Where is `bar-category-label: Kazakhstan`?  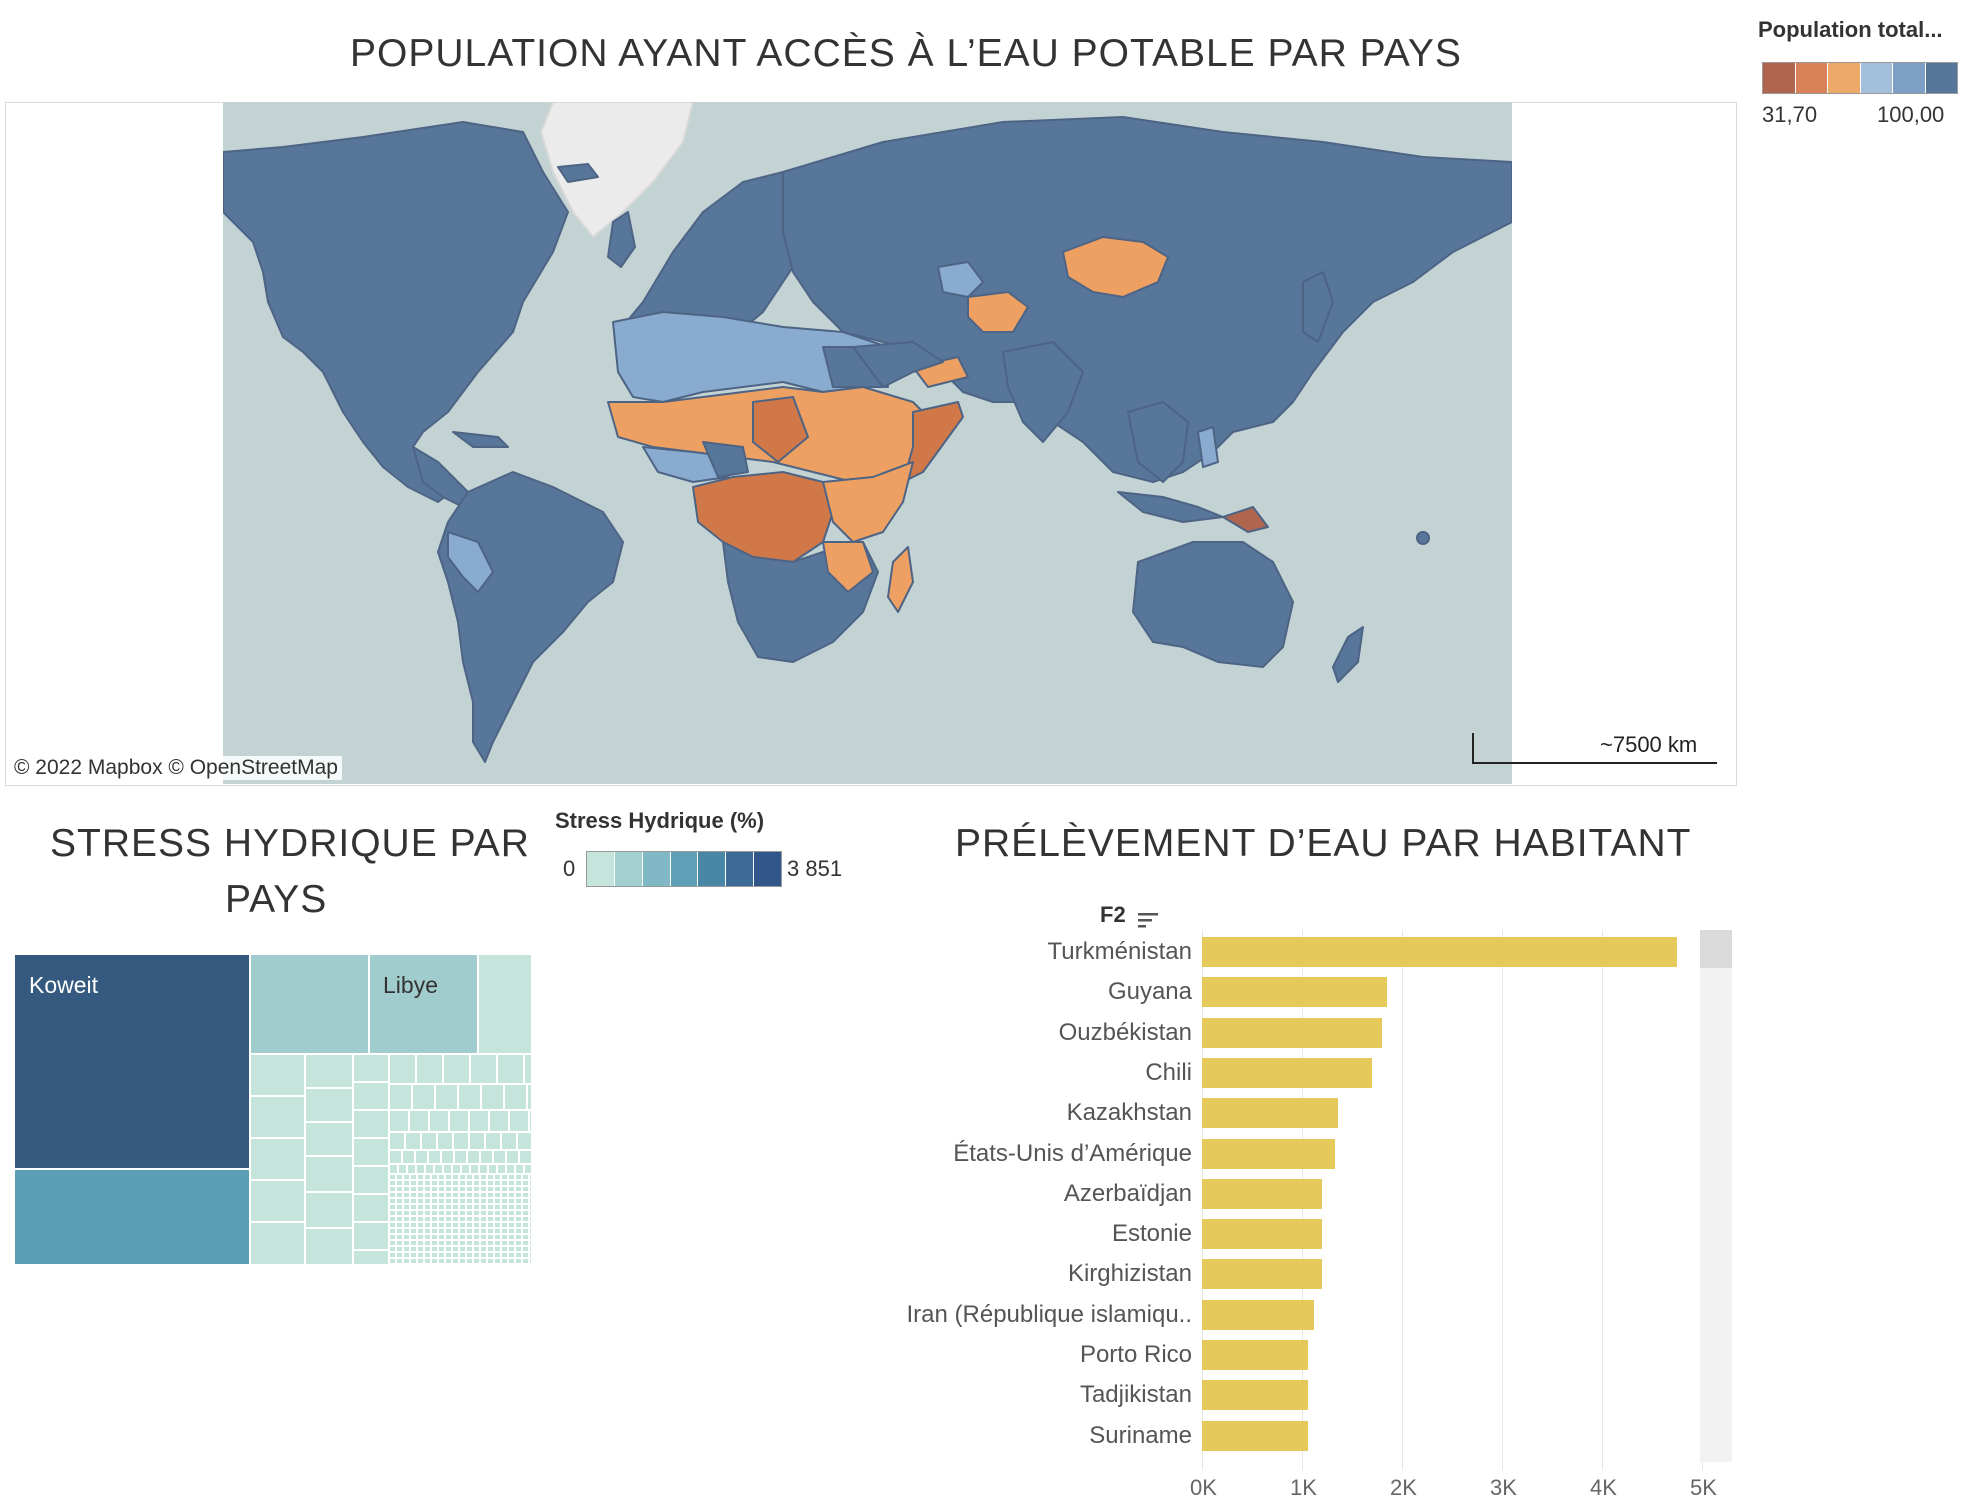 bar-category-label: Kazakhstan is located at coordinates (1129, 1113).